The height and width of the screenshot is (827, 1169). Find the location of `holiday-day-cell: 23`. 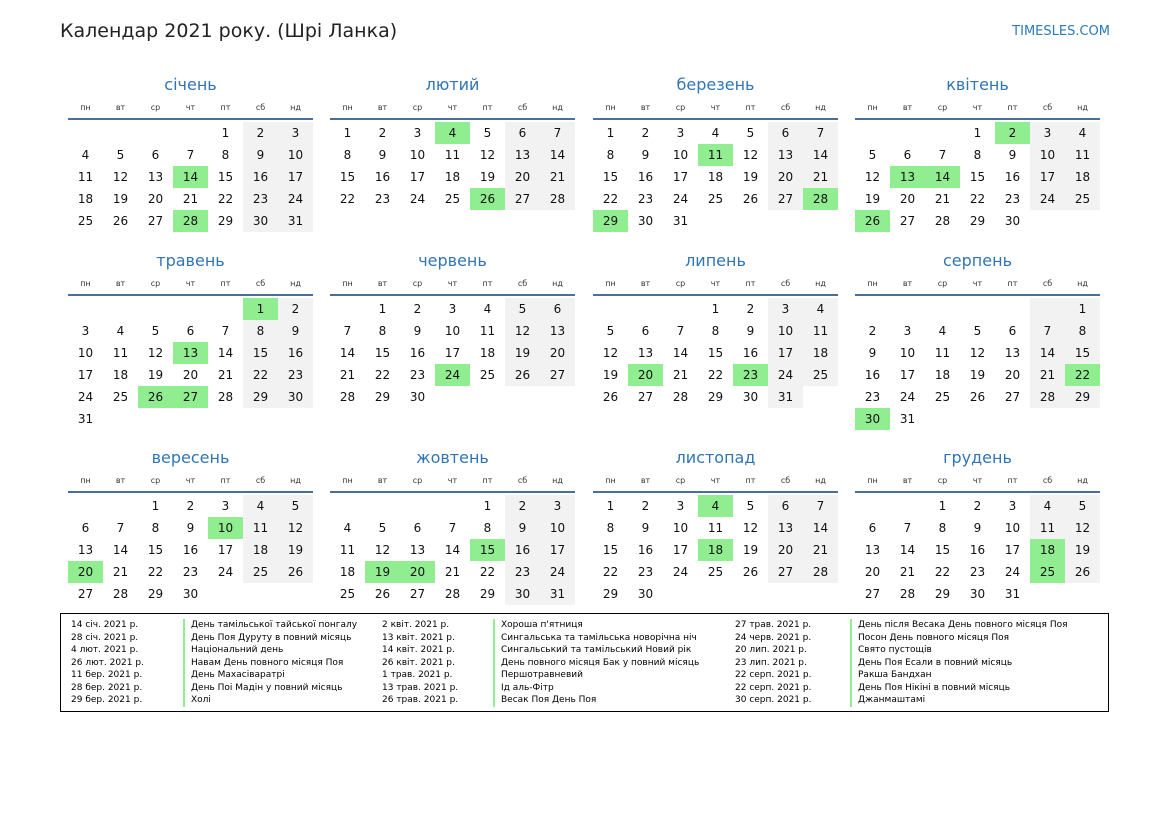

holiday-day-cell: 23 is located at coordinates (750, 375).